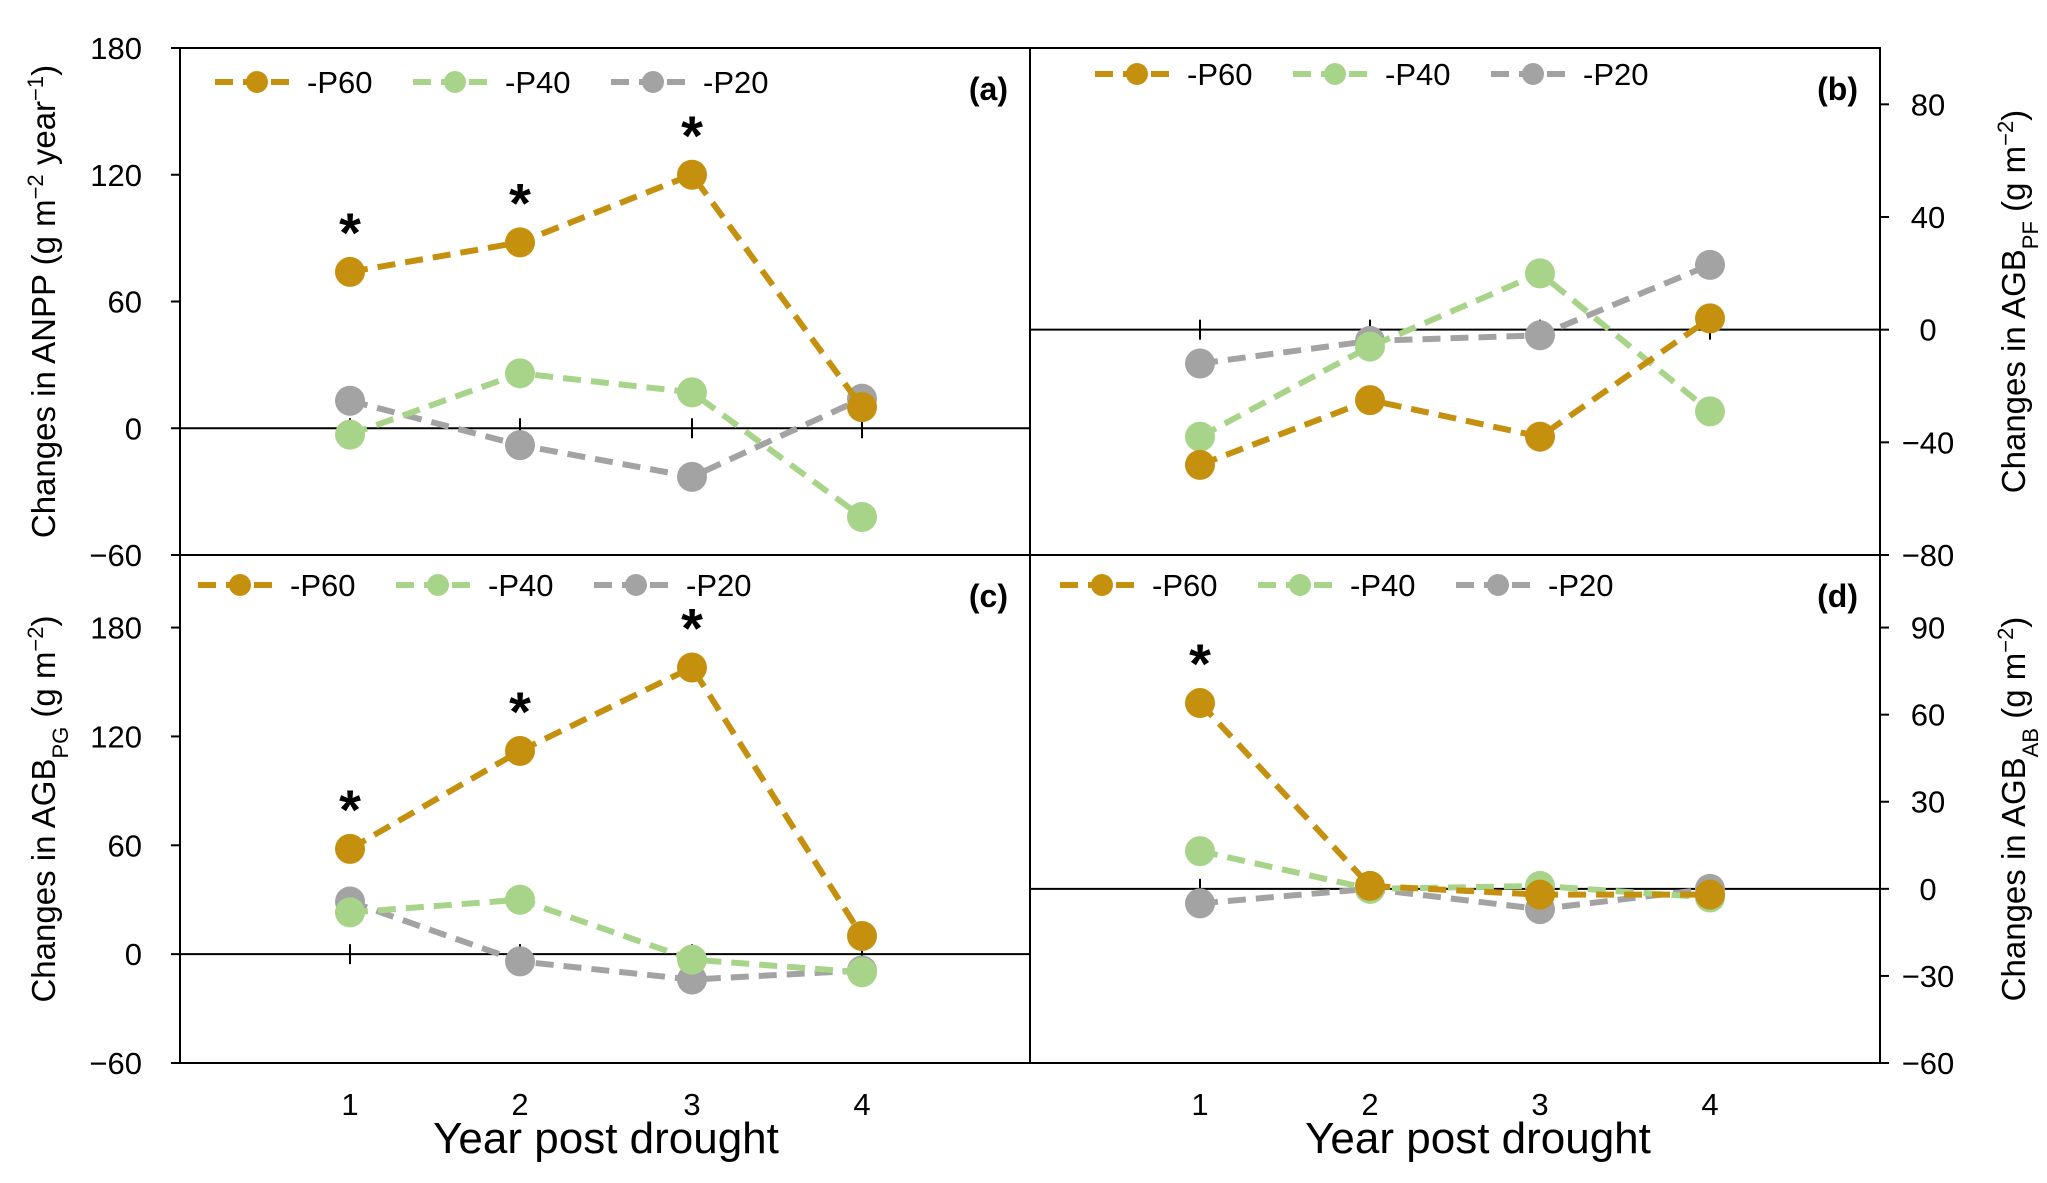 The height and width of the screenshot is (1183, 2047). Describe the element at coordinates (2018, 809) in the screenshot. I see `y-axis-label: Changes in AGBAB (g m−2)` at that location.